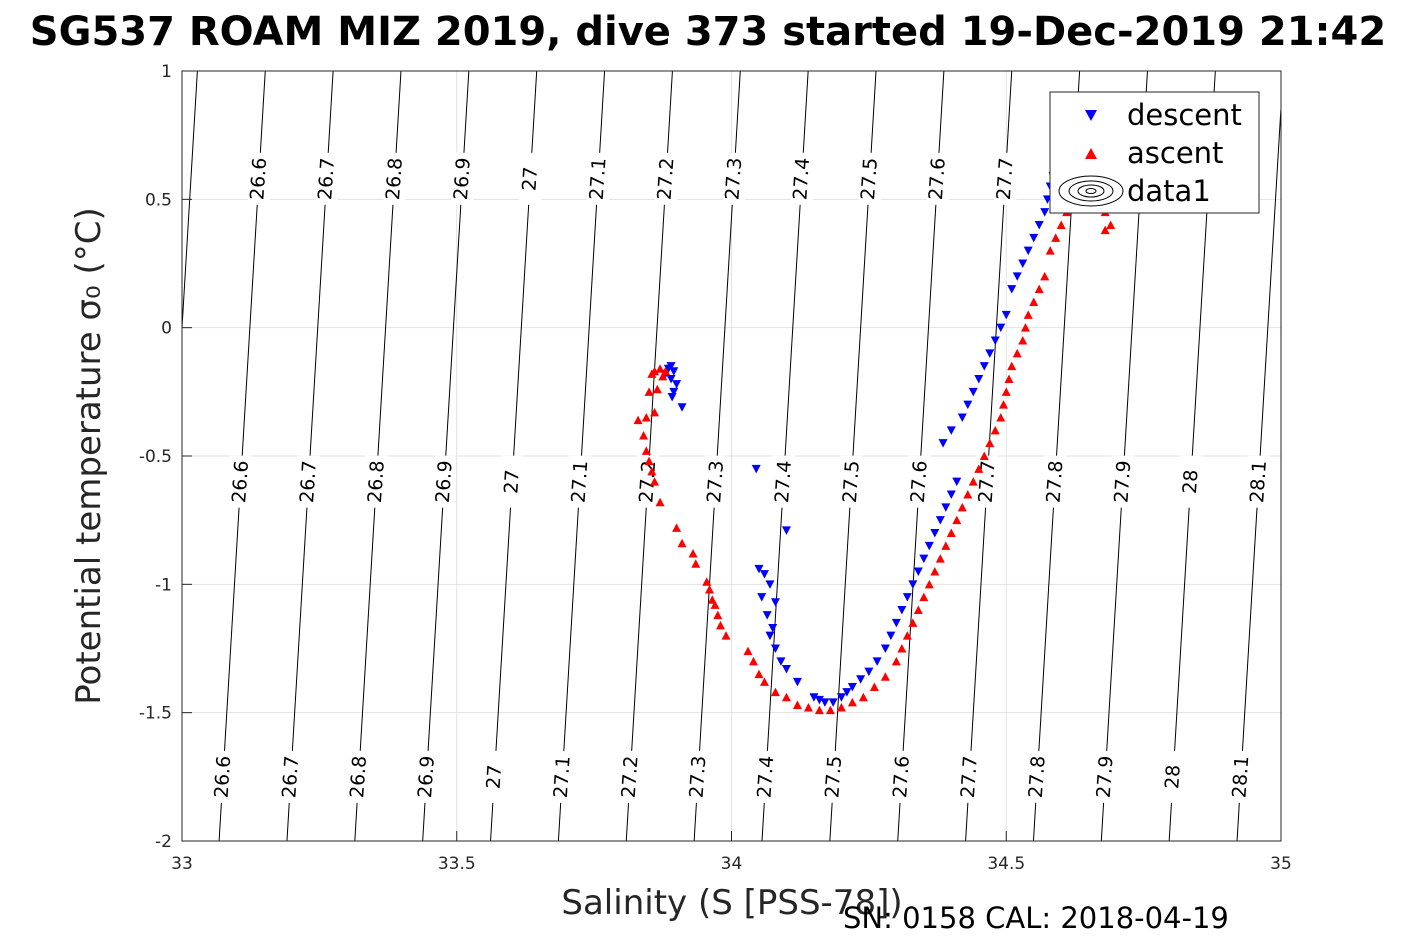 Image resolution: width=1417 pixels, height=945 pixels. I want to click on legend-ascent-label: ascent, so click(1175, 153).